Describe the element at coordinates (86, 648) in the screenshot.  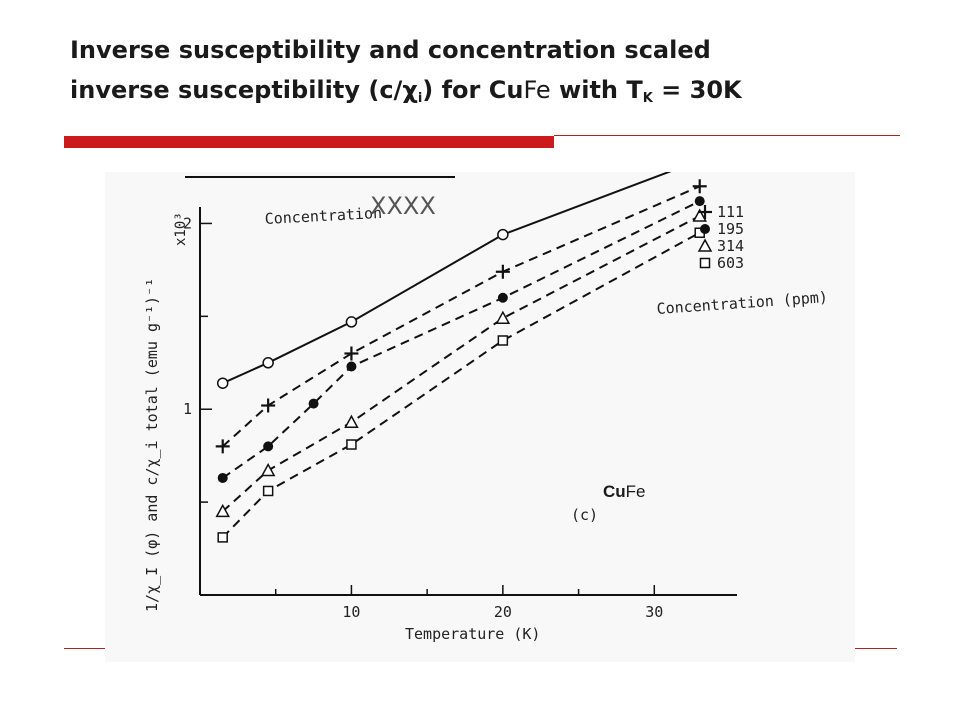
I see `bottom-rule-left` at that location.